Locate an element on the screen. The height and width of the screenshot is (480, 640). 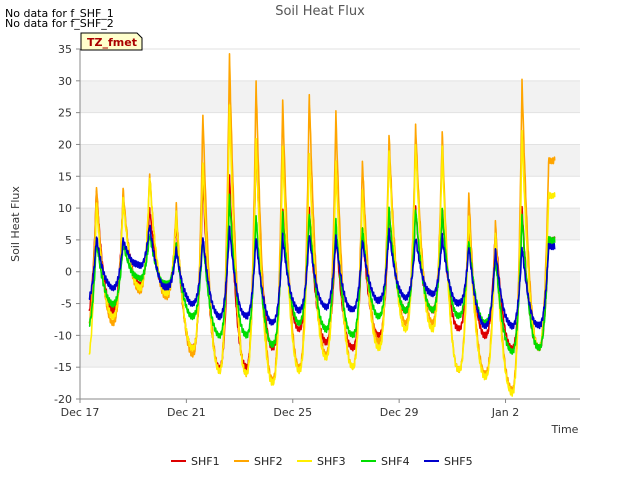
legend-label-shf3: SHF3 is located at coordinates (331, 461).